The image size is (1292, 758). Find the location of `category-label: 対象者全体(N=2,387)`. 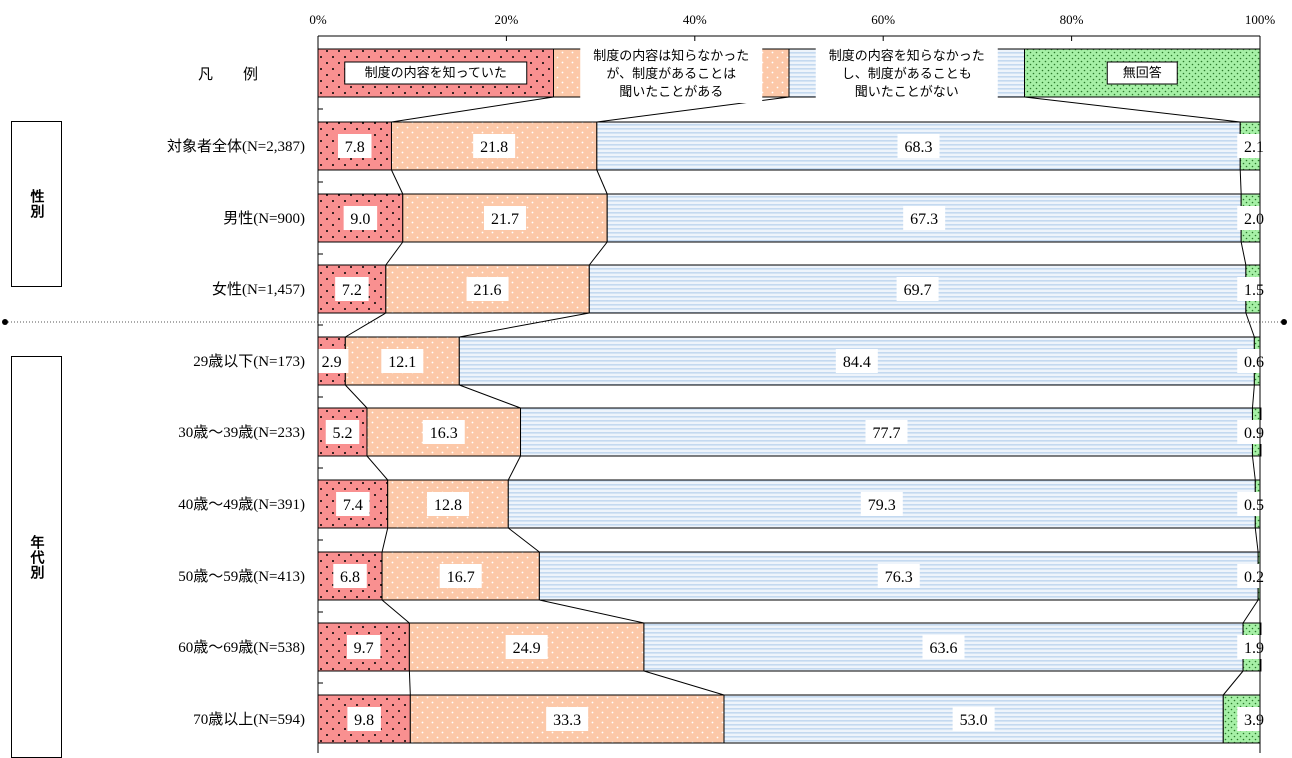

category-label: 対象者全体(N=2,387) is located at coordinates (236, 146).